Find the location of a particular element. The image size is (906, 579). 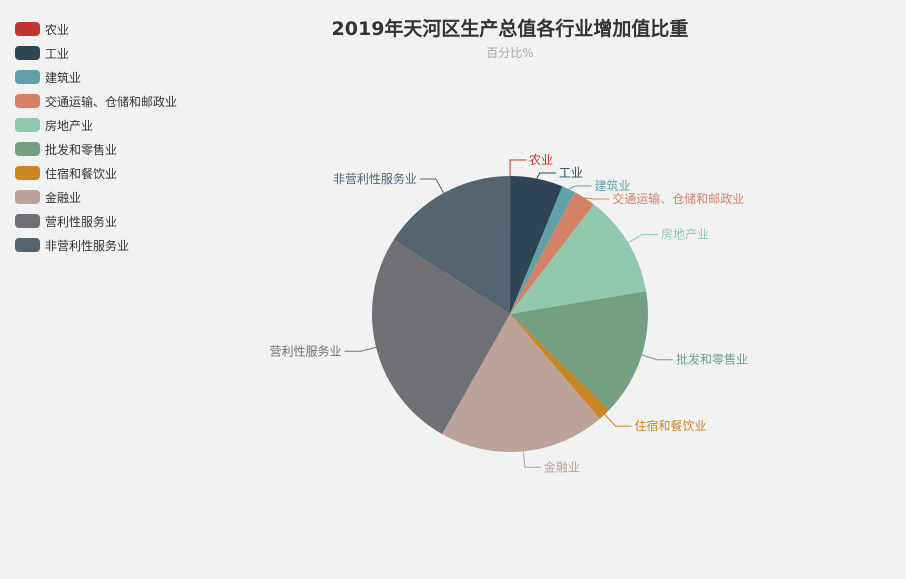

legend-label: 工业 is located at coordinates (57, 53).